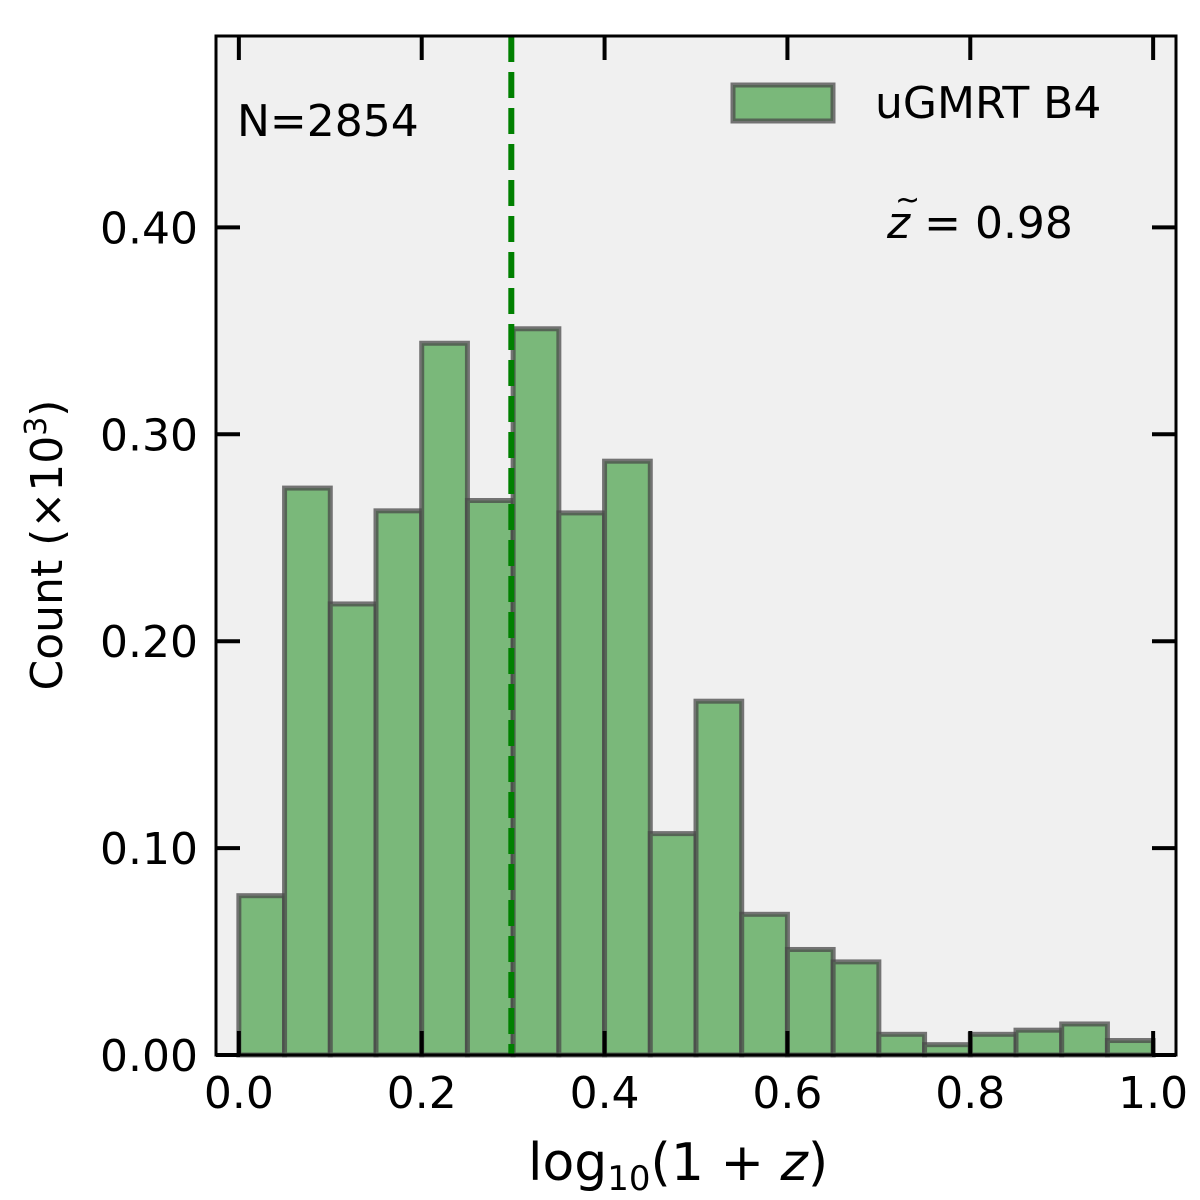 Image resolution: width=1200 pixels, height=1200 pixels. Describe the element at coordinates (783, 103) in the screenshot. I see `legend-swatch` at that location.